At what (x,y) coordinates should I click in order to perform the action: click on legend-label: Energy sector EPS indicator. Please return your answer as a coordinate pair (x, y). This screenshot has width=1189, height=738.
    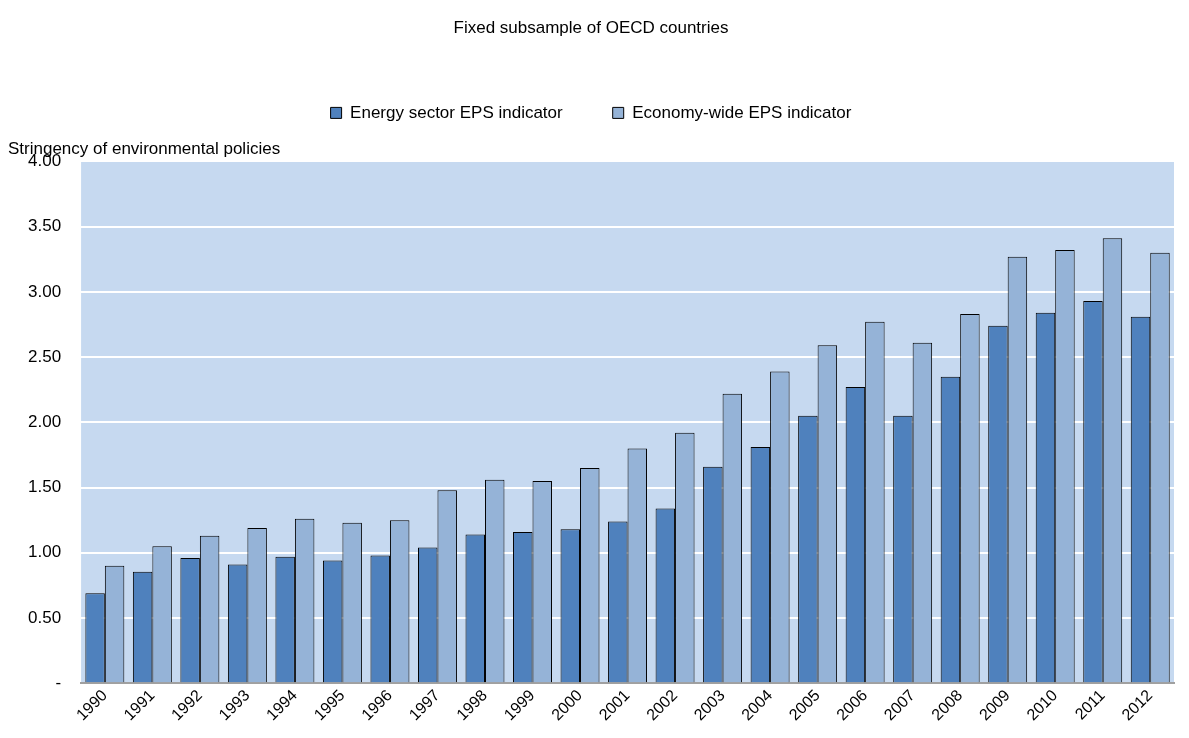
    Looking at the image, I should click on (457, 112).